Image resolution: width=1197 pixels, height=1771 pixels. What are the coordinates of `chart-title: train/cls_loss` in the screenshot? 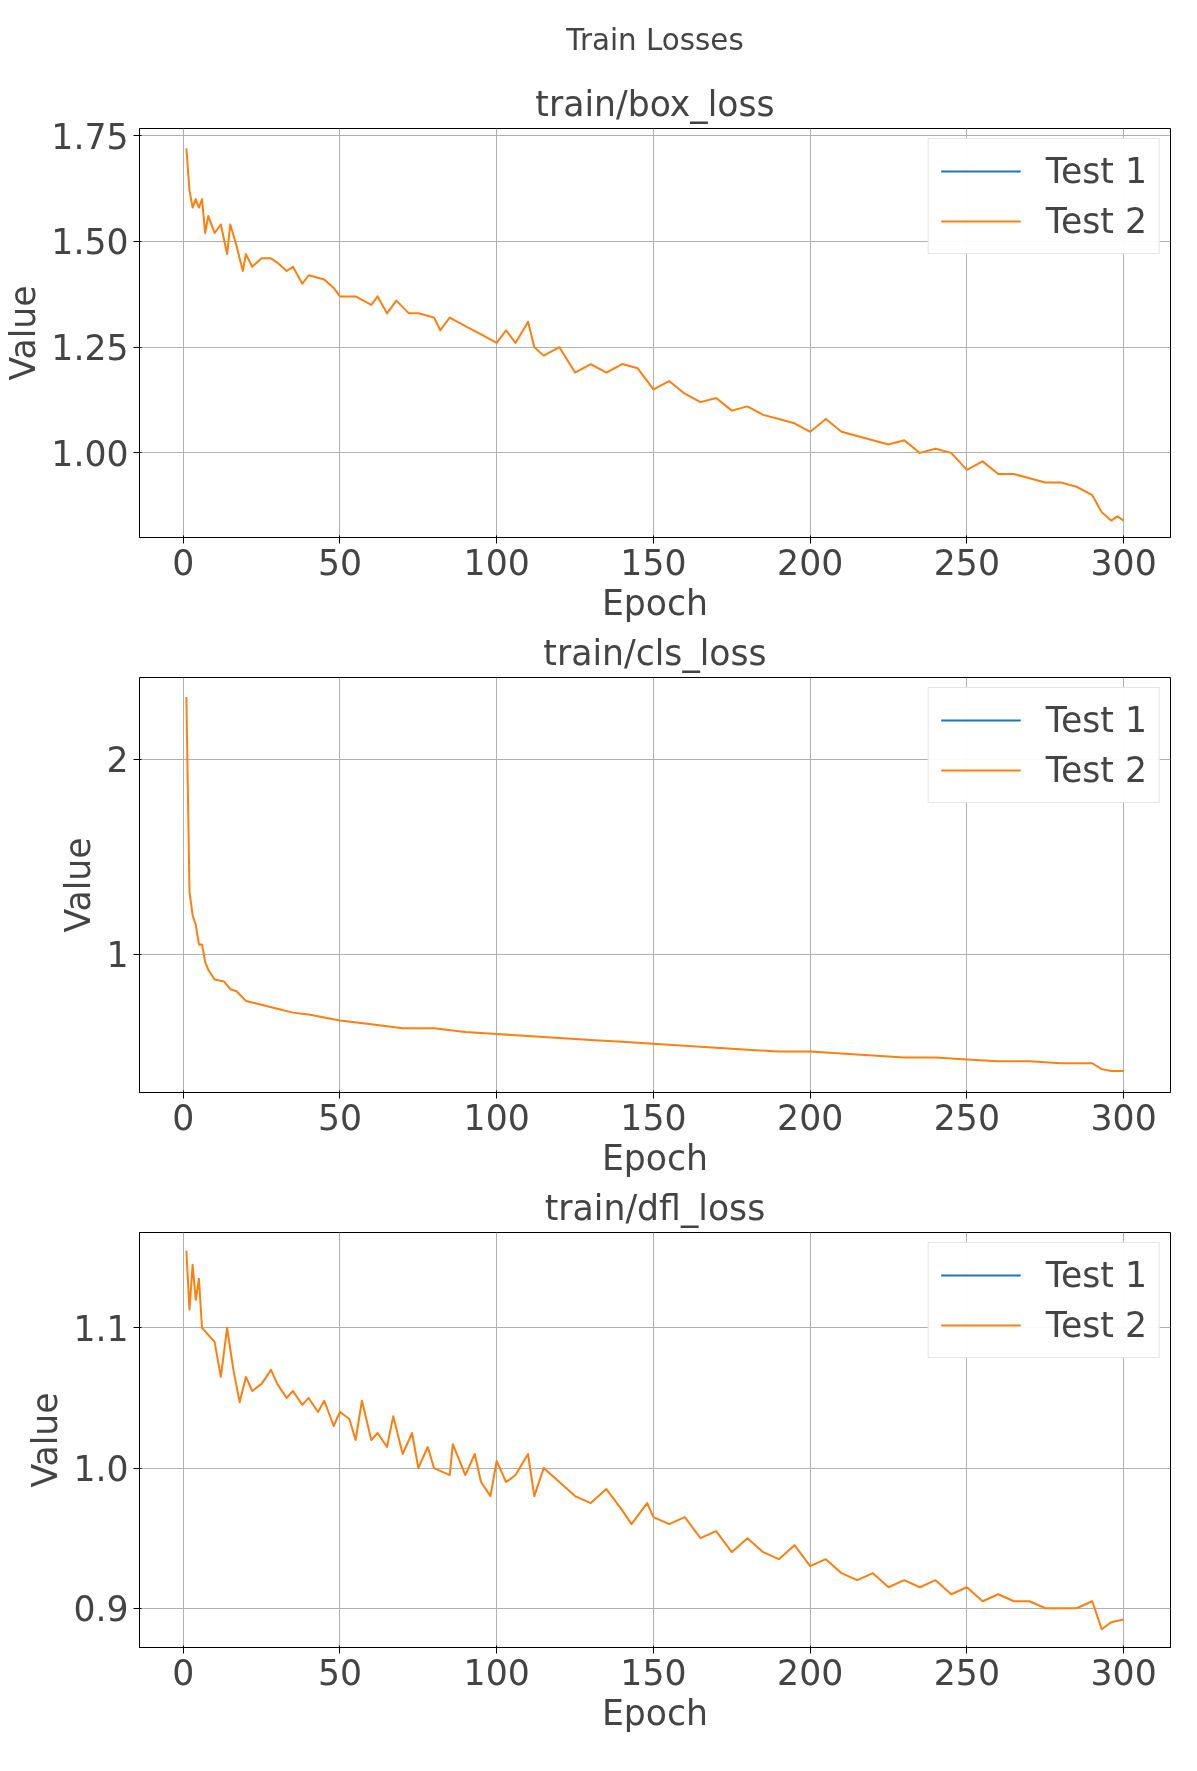 It's located at (655, 652).